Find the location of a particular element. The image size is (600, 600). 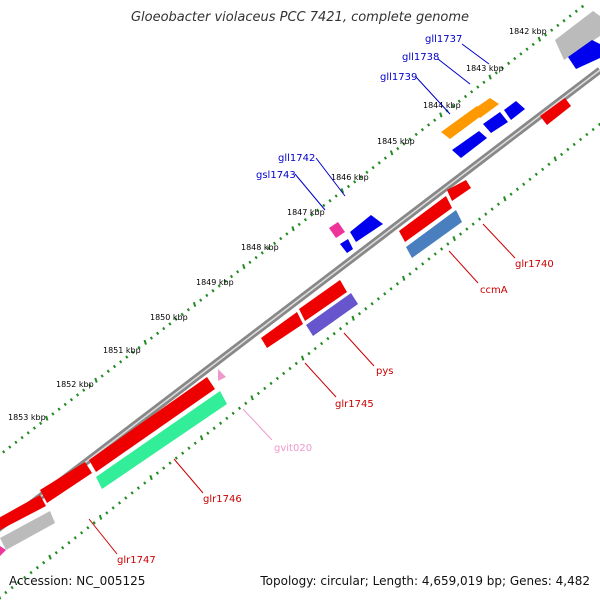

gene-gll1739-orange-b is located at coordinates (485, 108).